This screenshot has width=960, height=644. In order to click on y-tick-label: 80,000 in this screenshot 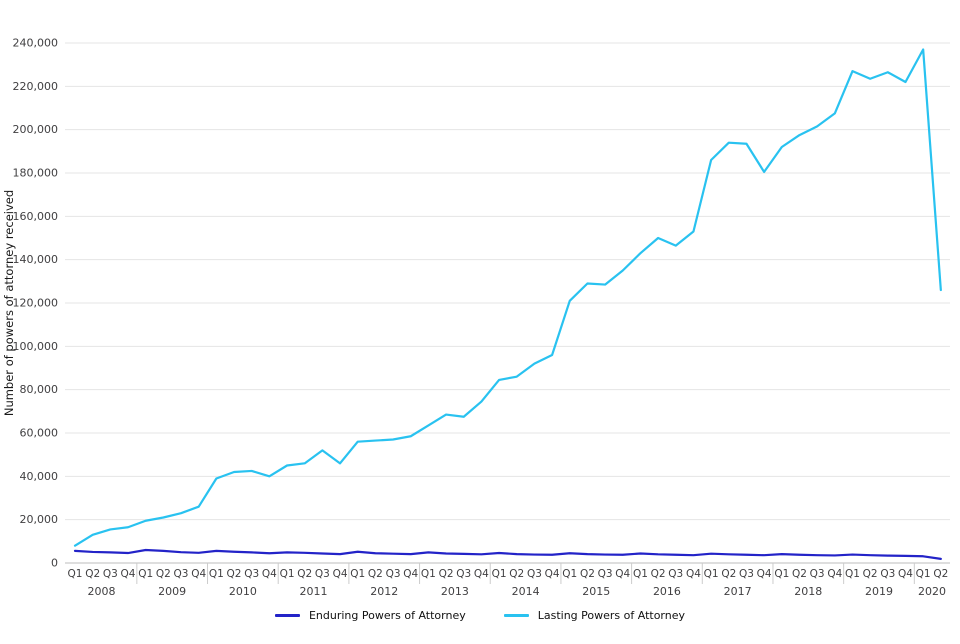, I will do `click(39, 389)`.